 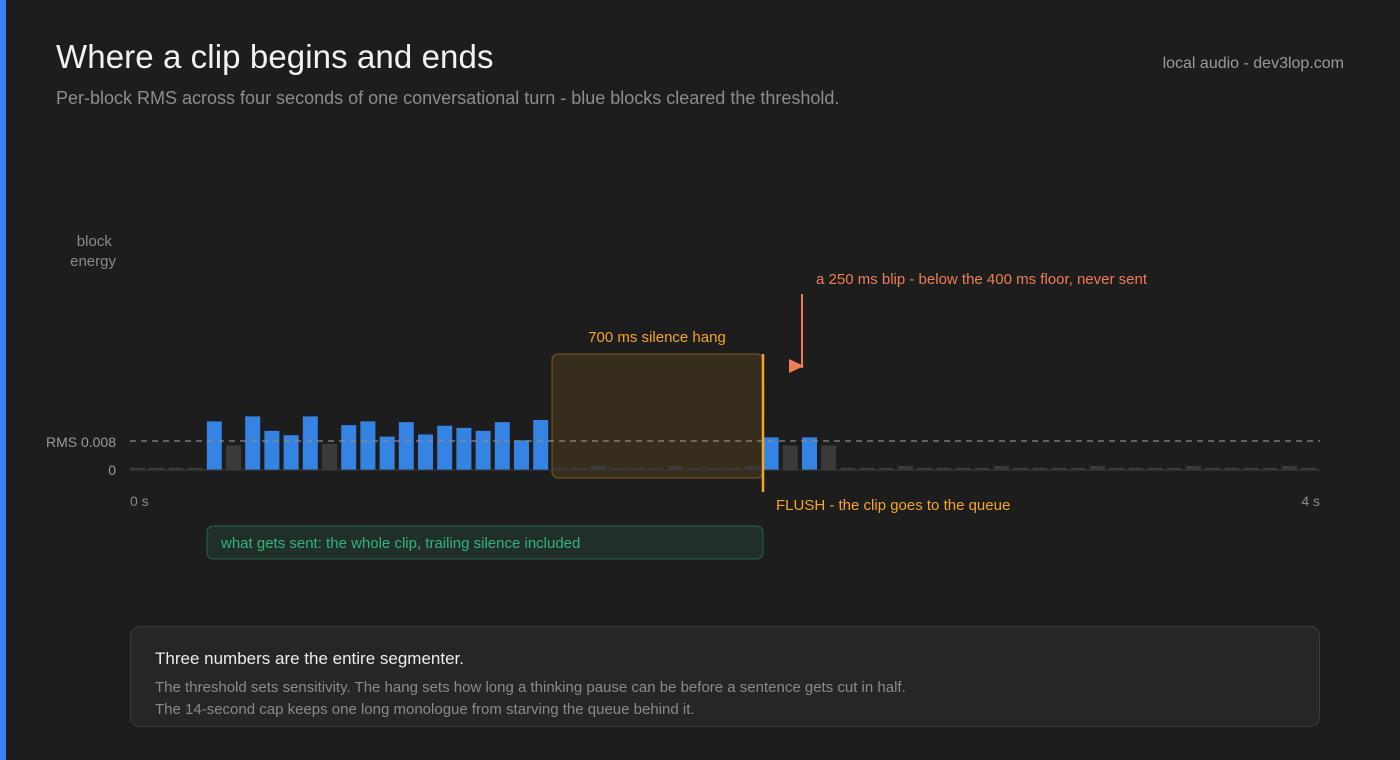 I want to click on flush-label: FLUSH - the clip goes to the queue, so click(x=893, y=505).